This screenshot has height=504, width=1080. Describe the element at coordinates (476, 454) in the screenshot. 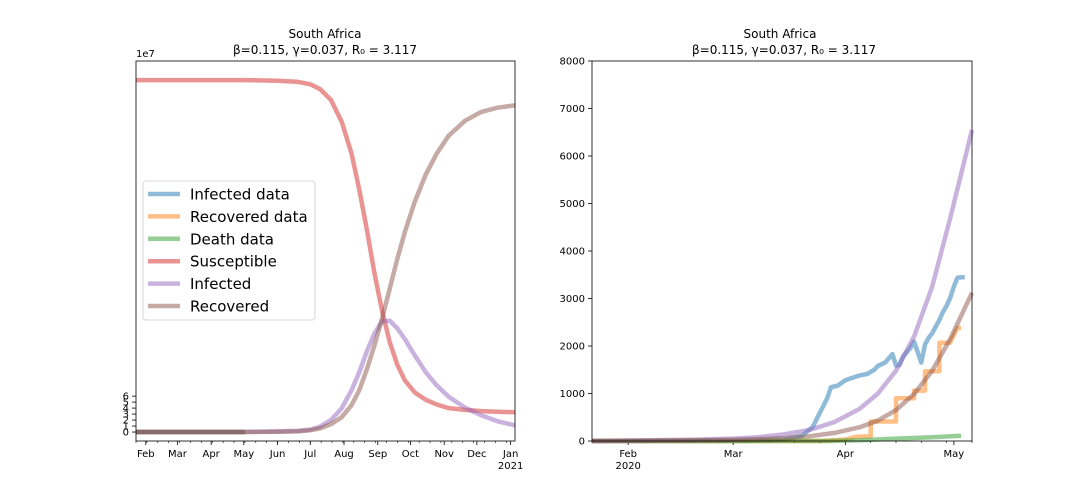

I see `chart-left-x-tick-label: Dec` at that location.